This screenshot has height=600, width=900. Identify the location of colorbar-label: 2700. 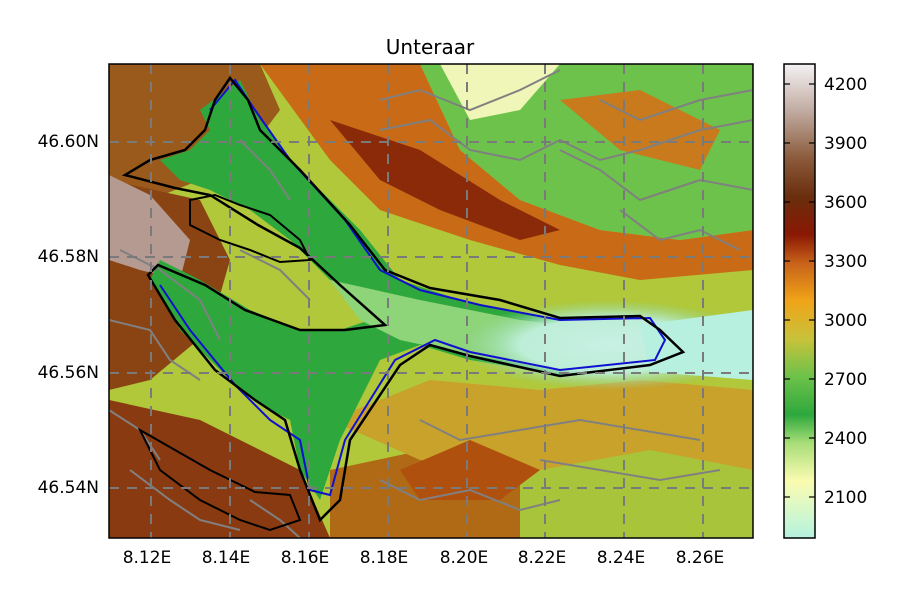
(845, 380).